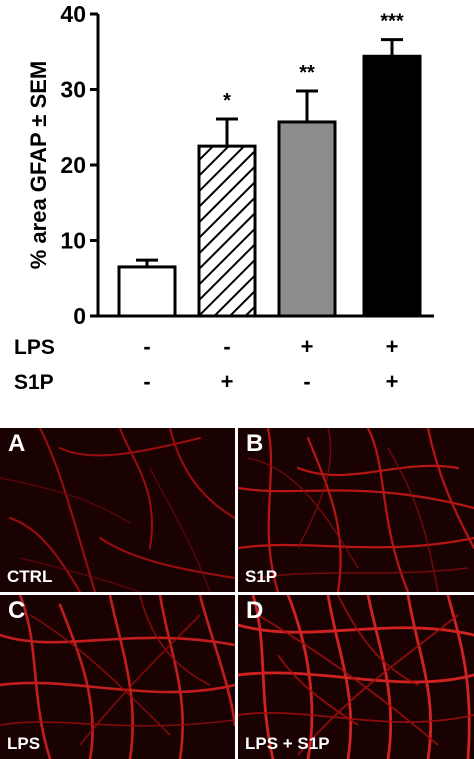  Describe the element at coordinates (255, 443) in the screenshot. I see `panel-b-letter: B` at that location.